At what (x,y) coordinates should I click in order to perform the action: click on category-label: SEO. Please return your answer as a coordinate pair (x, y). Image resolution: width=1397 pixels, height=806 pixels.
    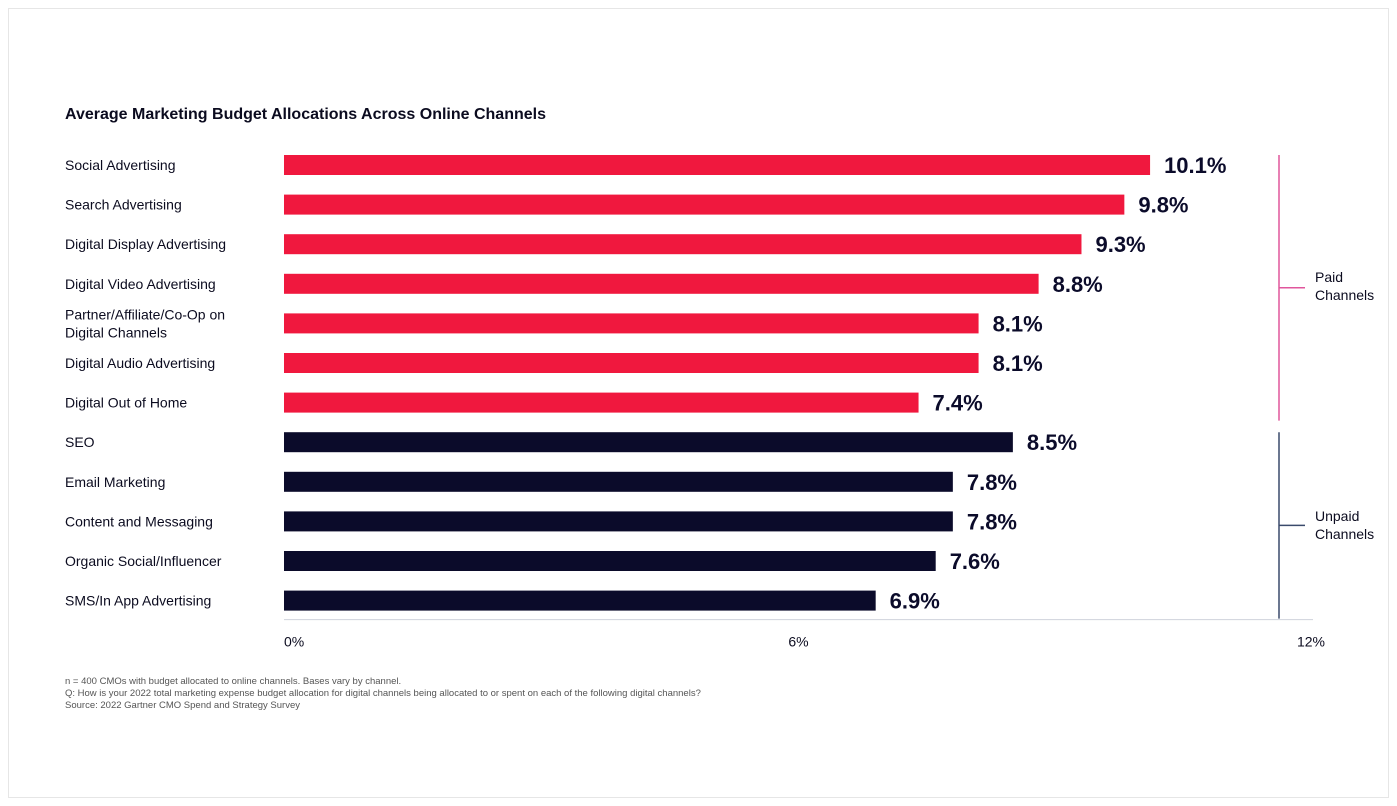
    Looking at the image, I should click on (80, 442).